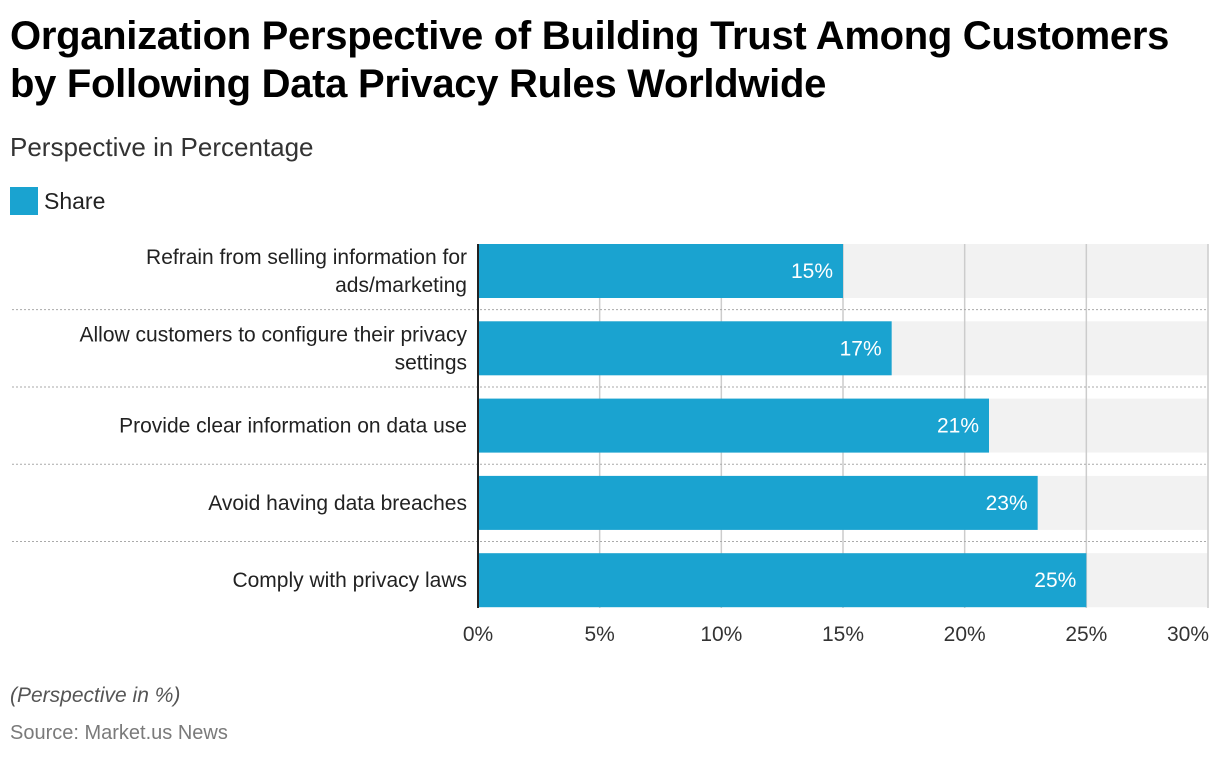 This screenshot has height=758, width=1220. What do you see at coordinates (958, 426) in the screenshot?
I see `data-label: 21%` at bounding box center [958, 426].